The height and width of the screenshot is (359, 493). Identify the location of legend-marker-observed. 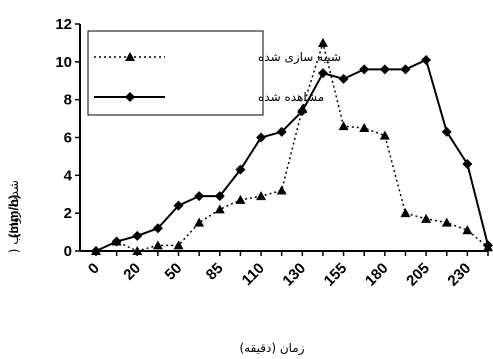
(130, 97).